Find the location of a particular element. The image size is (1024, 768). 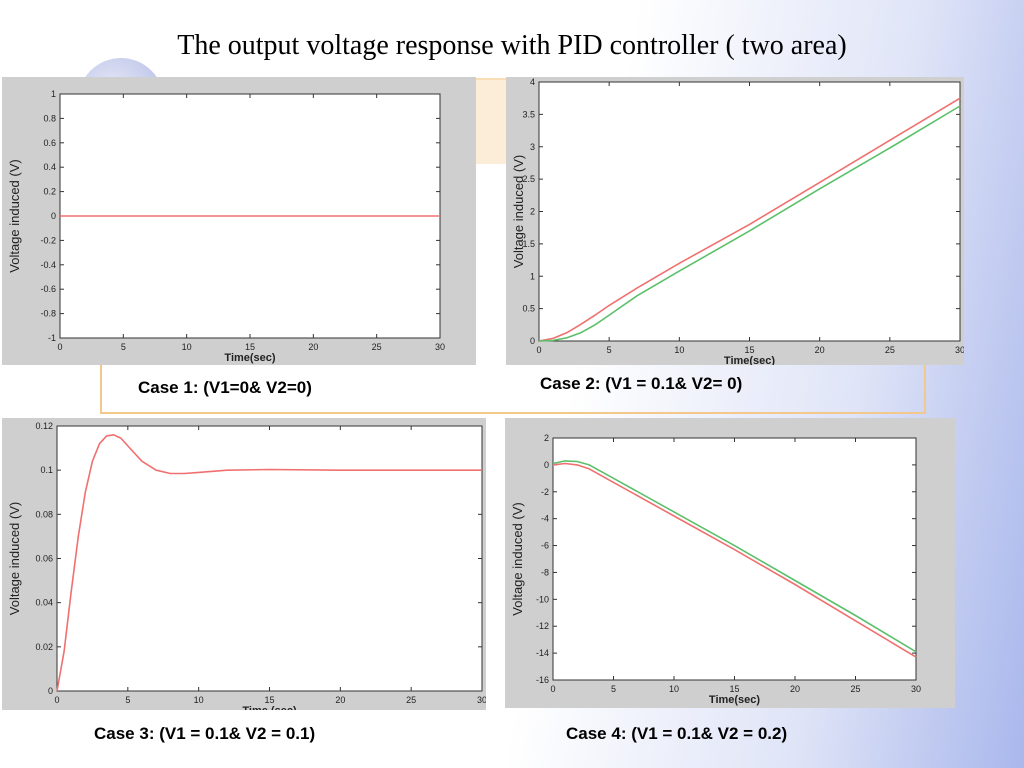

caption-case2: Case 2: (V1 = 0.1& V2= 0) is located at coordinates (641, 383).